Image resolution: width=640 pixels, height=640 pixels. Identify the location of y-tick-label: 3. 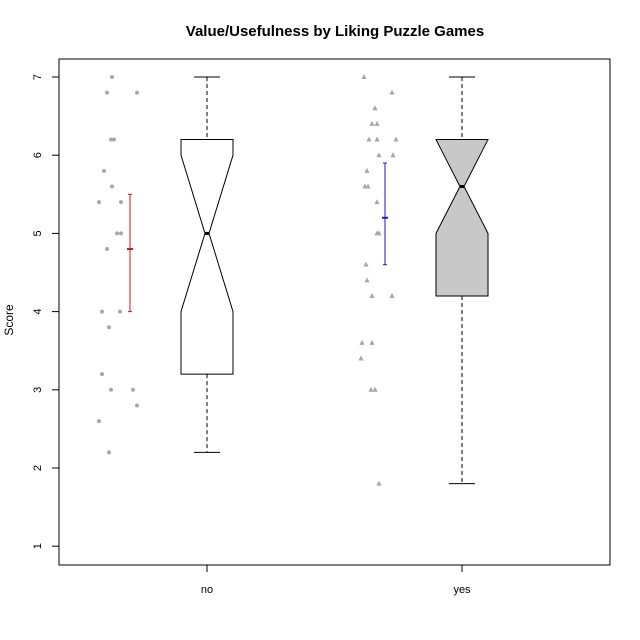
(38, 390).